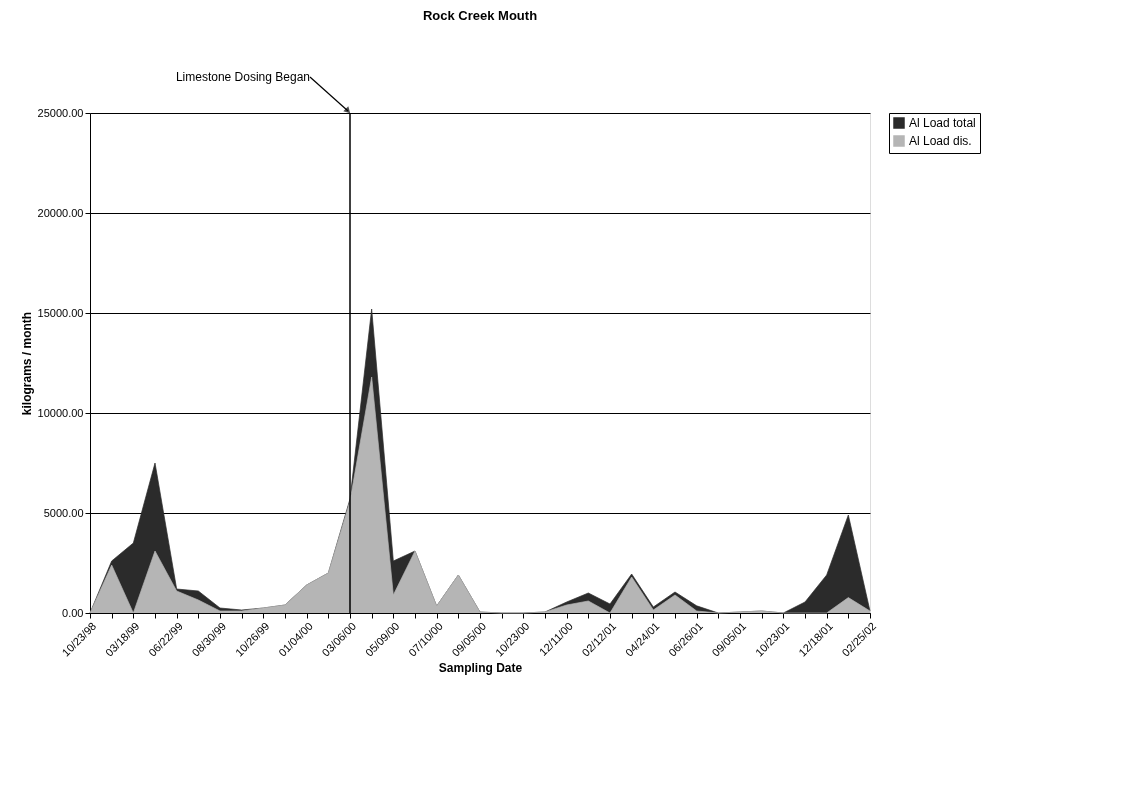 The height and width of the screenshot is (785, 1148). Describe the element at coordinates (73, 612) in the screenshot. I see `y-tick-label: 0.00` at that location.